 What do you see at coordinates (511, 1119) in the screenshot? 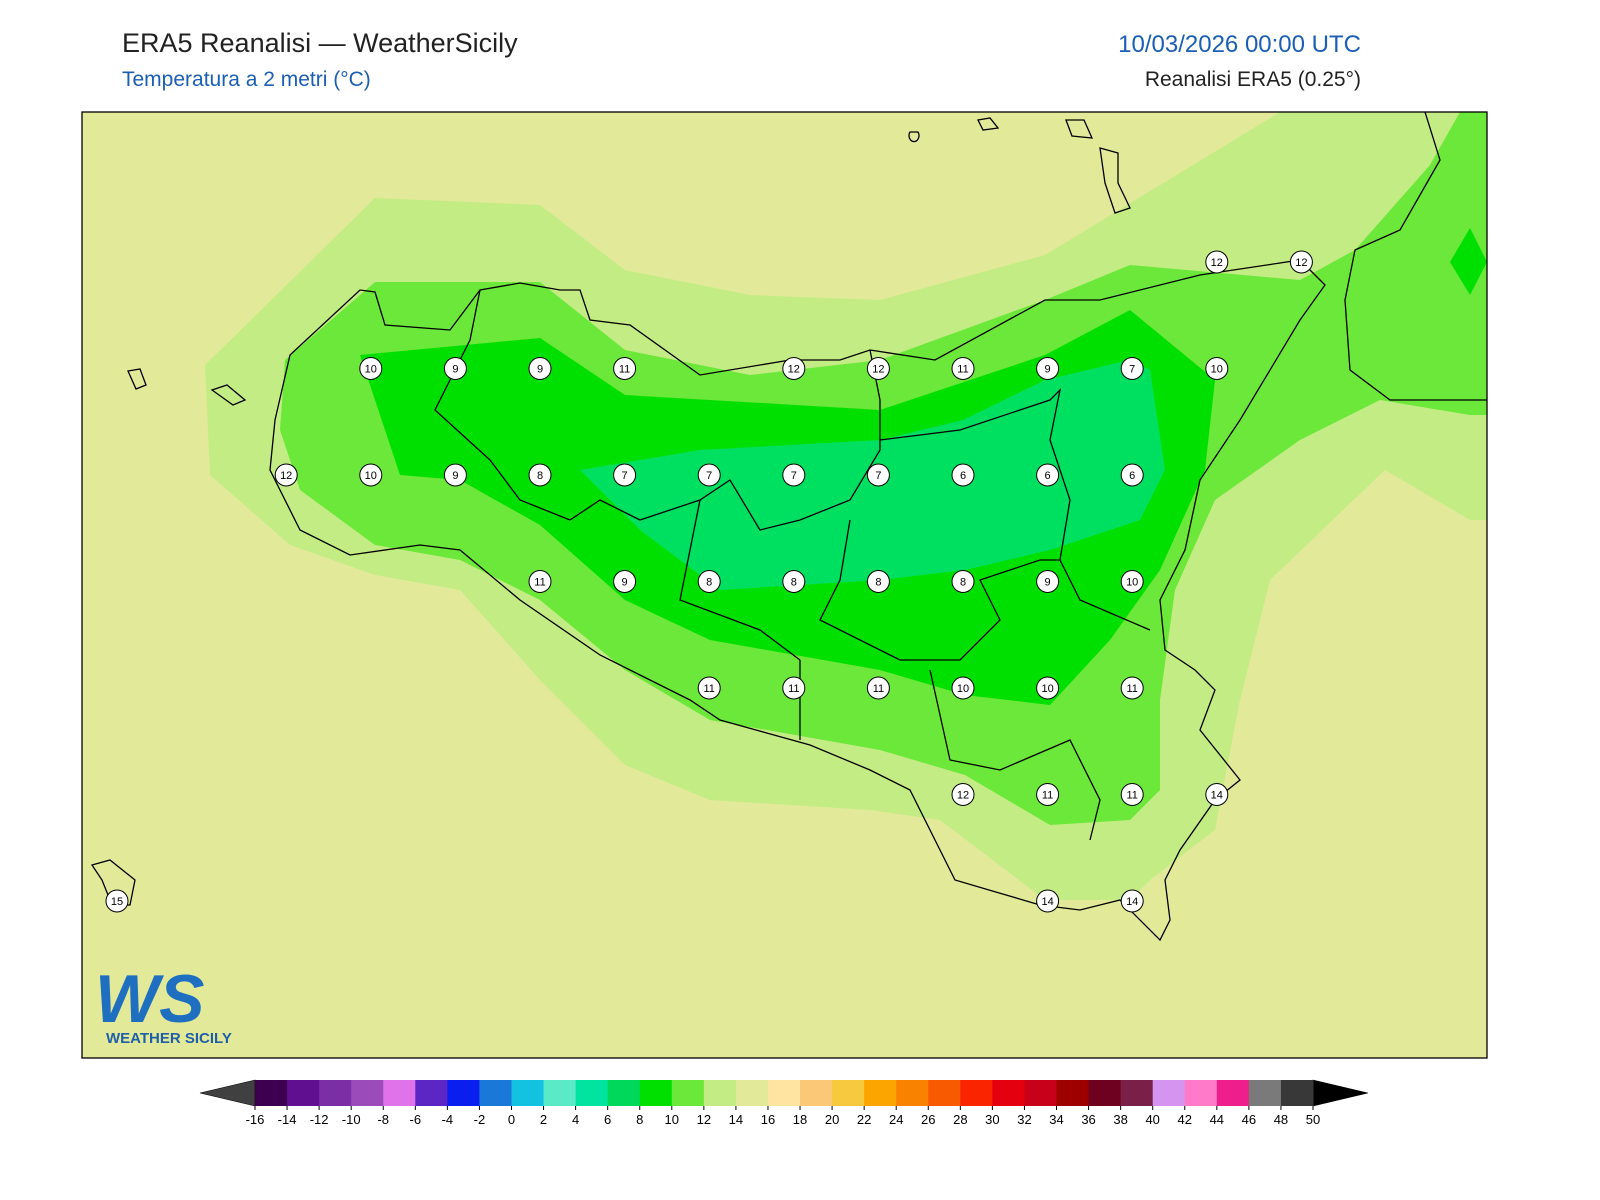
I see `colorbar-tick-label: 0` at bounding box center [511, 1119].